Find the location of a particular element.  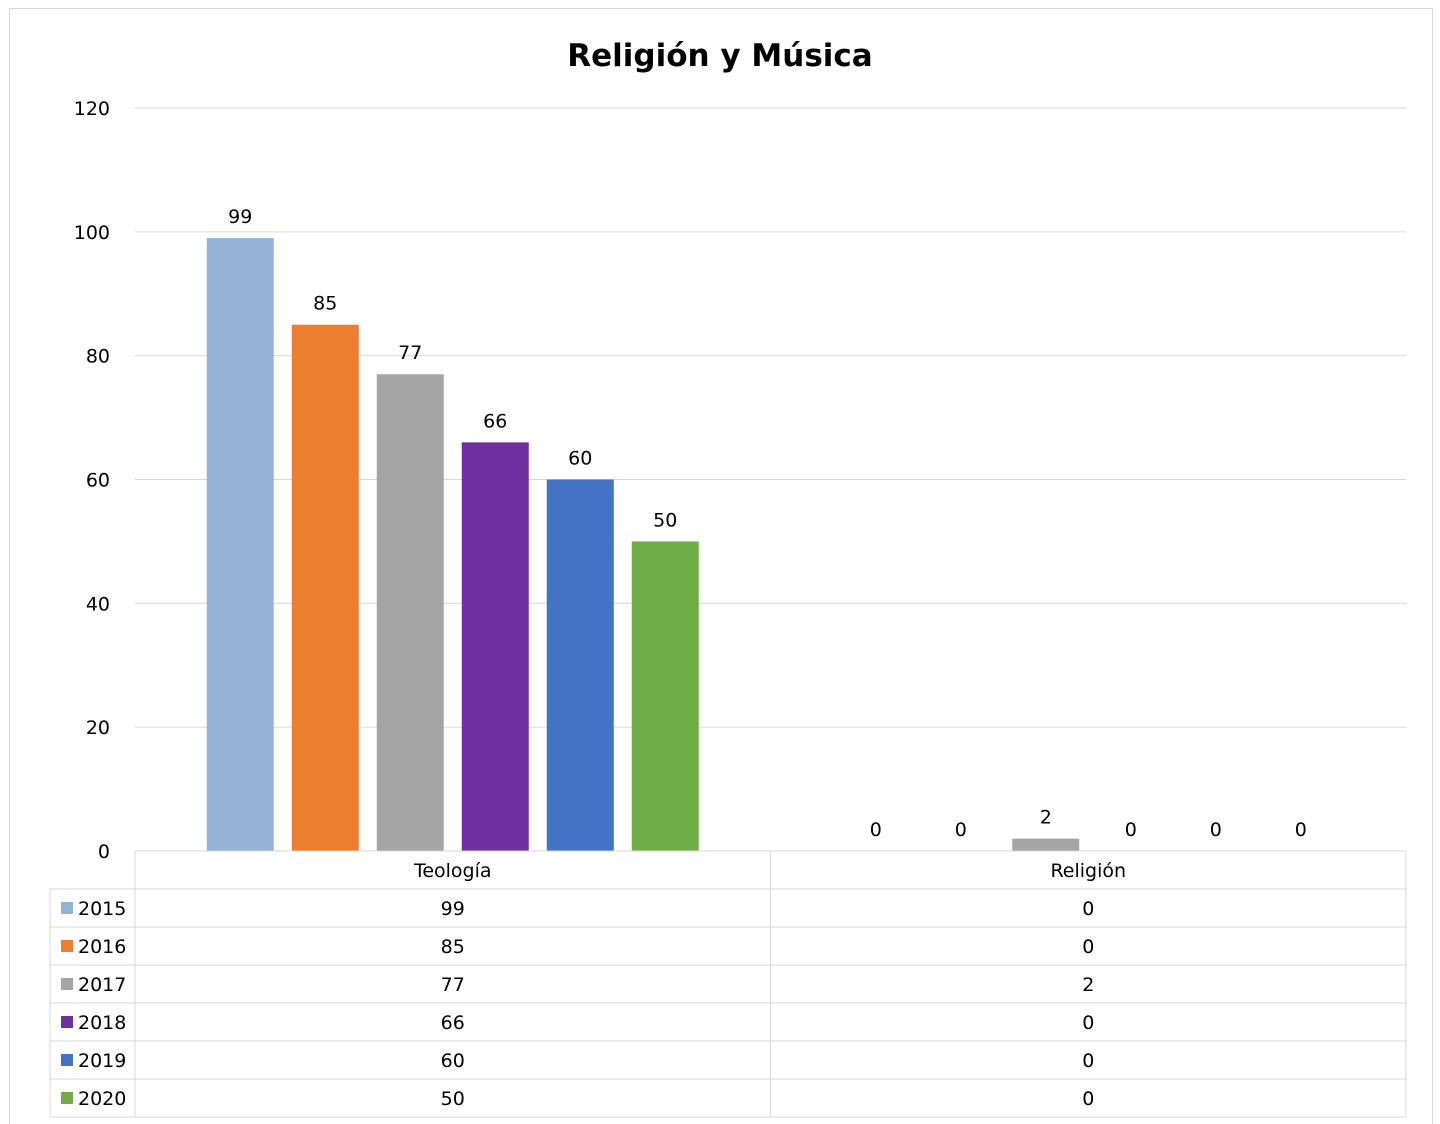

legend-label: 2020 is located at coordinates (102, 1099).